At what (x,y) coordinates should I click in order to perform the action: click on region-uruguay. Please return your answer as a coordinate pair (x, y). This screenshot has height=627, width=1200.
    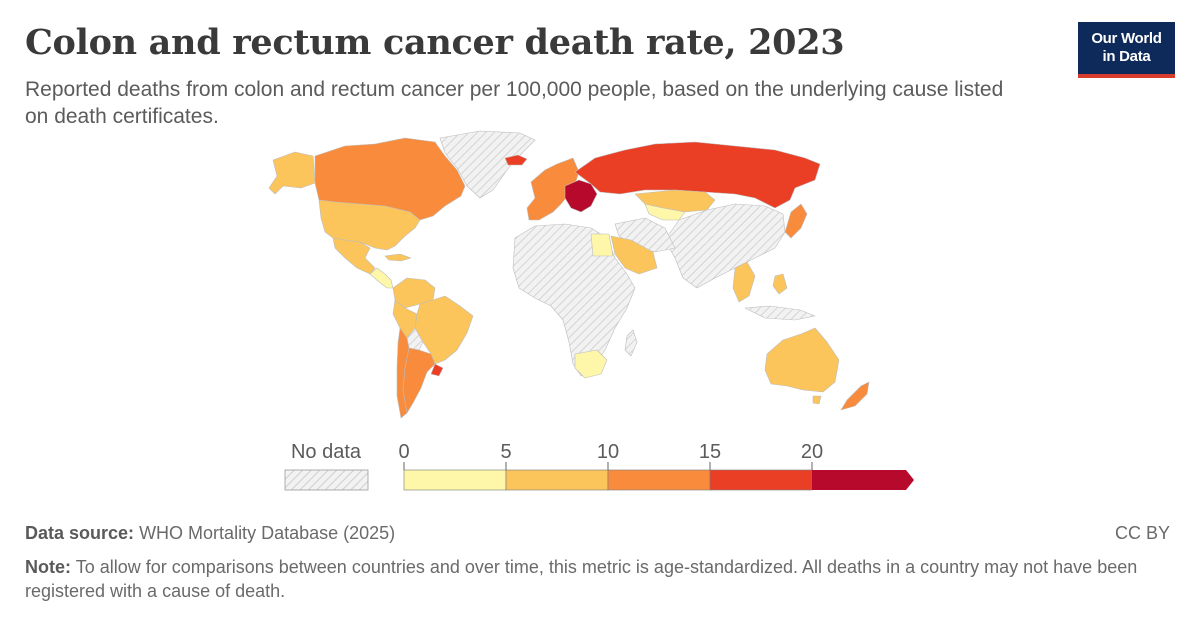
    Looking at the image, I should click on (437, 370).